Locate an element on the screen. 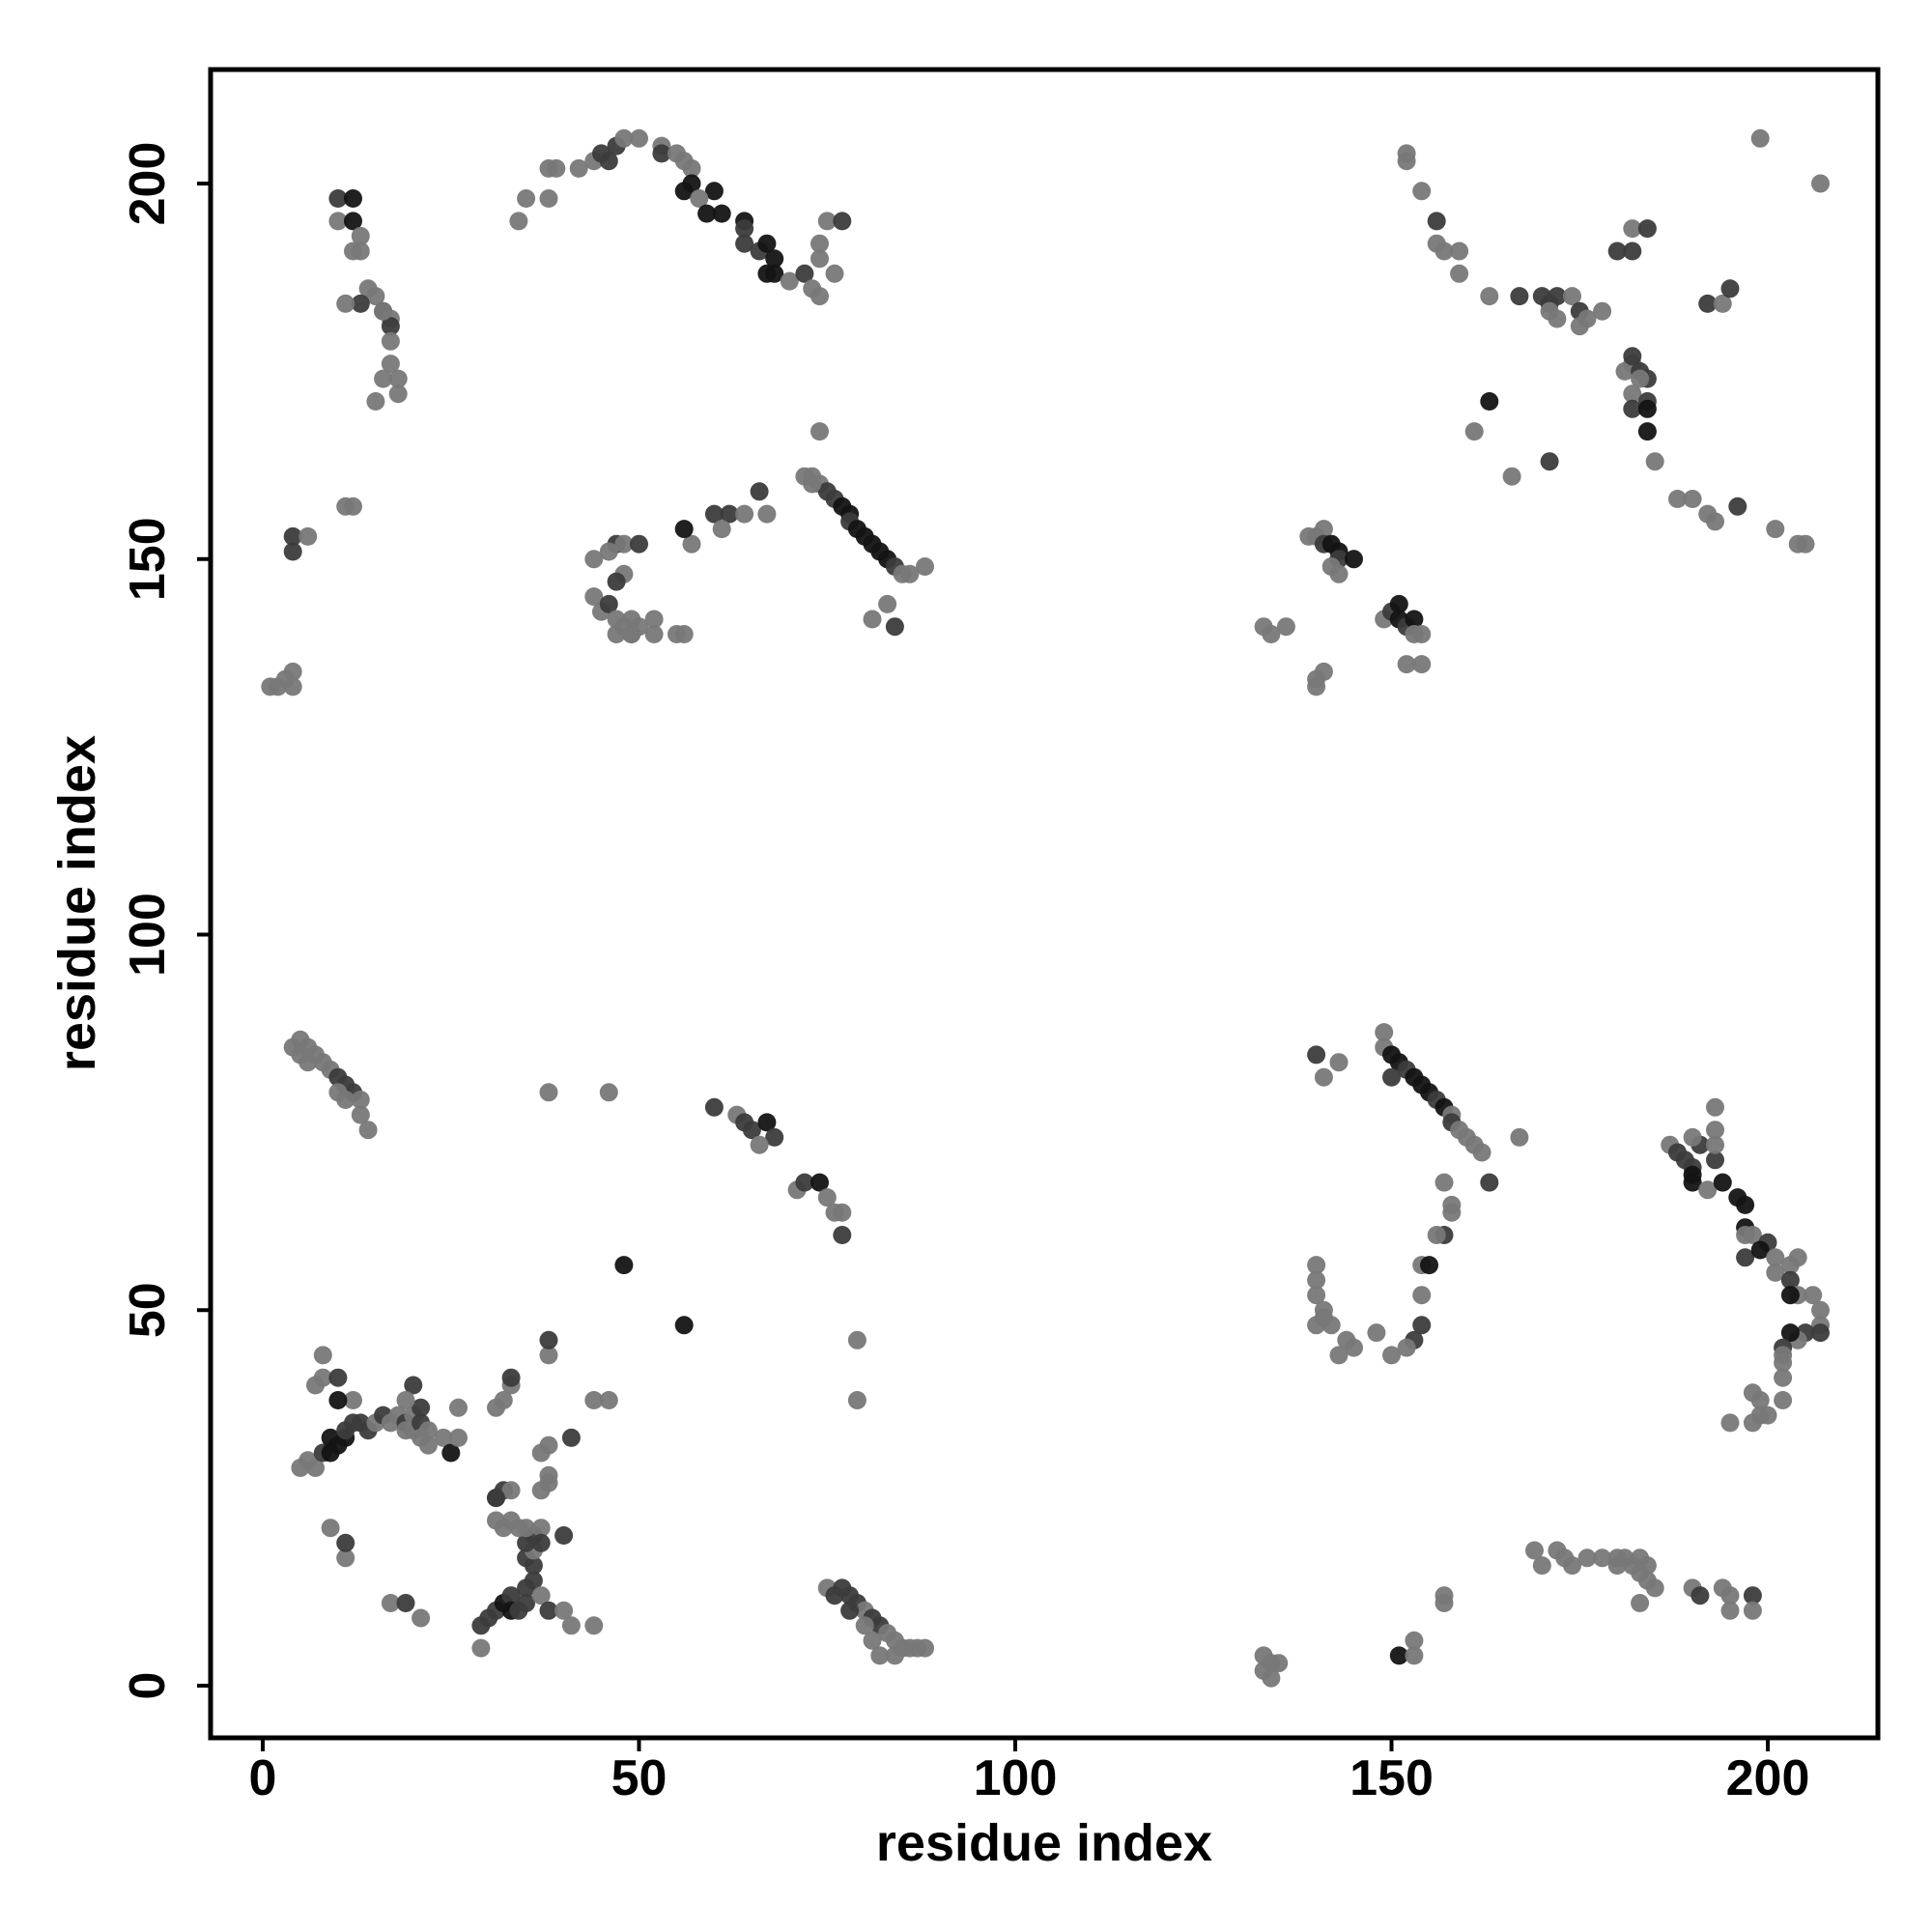 Image resolution: width=1932 pixels, height=1932 pixels. y-tick-label-150: 150 is located at coordinates (148, 559).